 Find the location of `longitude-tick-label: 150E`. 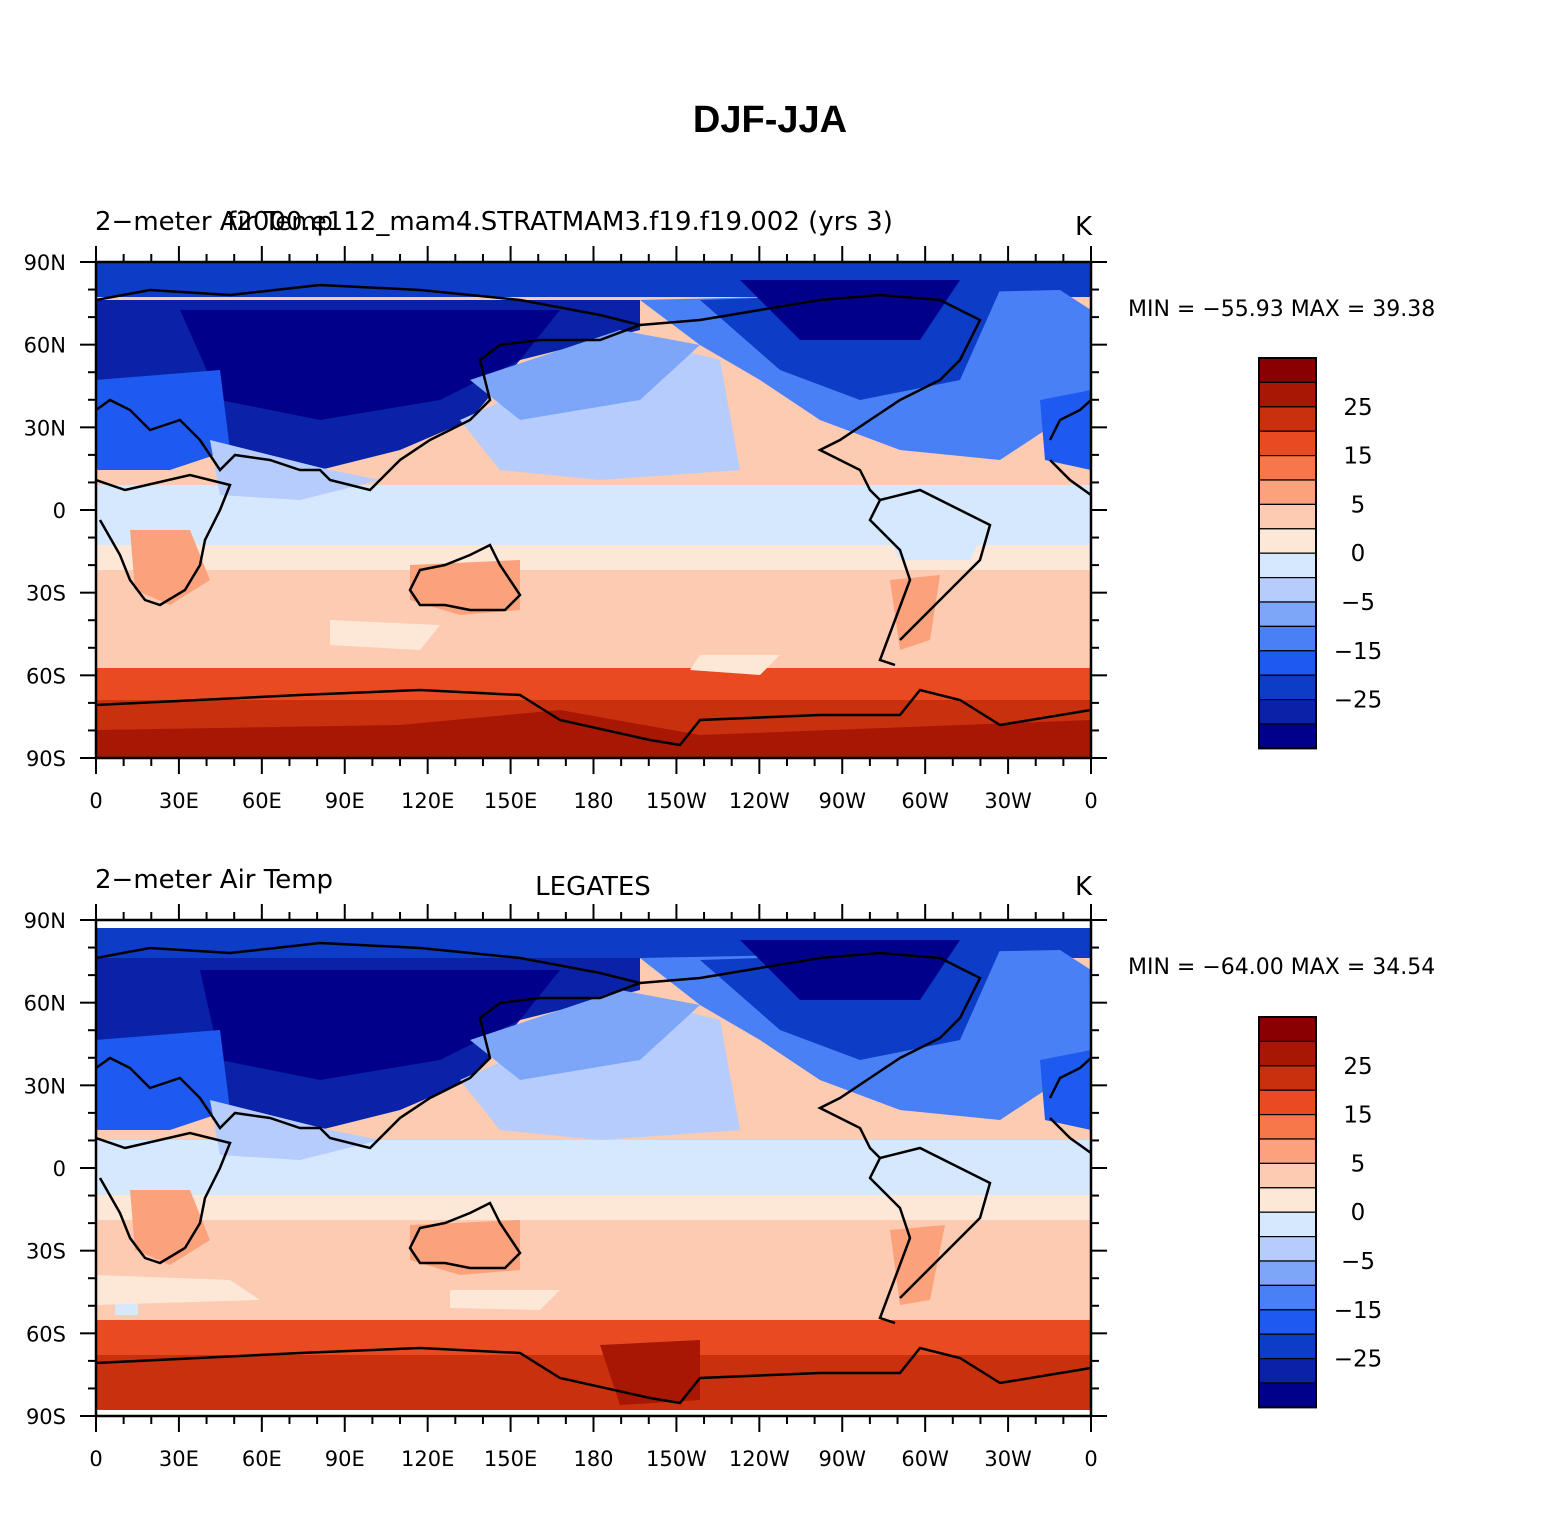

longitude-tick-label: 150E is located at coordinates (510, 1459).